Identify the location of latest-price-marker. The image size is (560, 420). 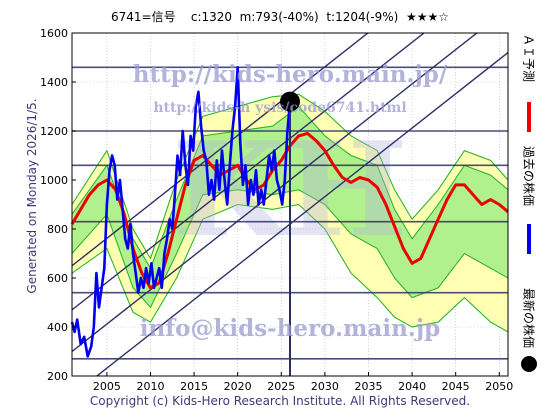
(290, 101).